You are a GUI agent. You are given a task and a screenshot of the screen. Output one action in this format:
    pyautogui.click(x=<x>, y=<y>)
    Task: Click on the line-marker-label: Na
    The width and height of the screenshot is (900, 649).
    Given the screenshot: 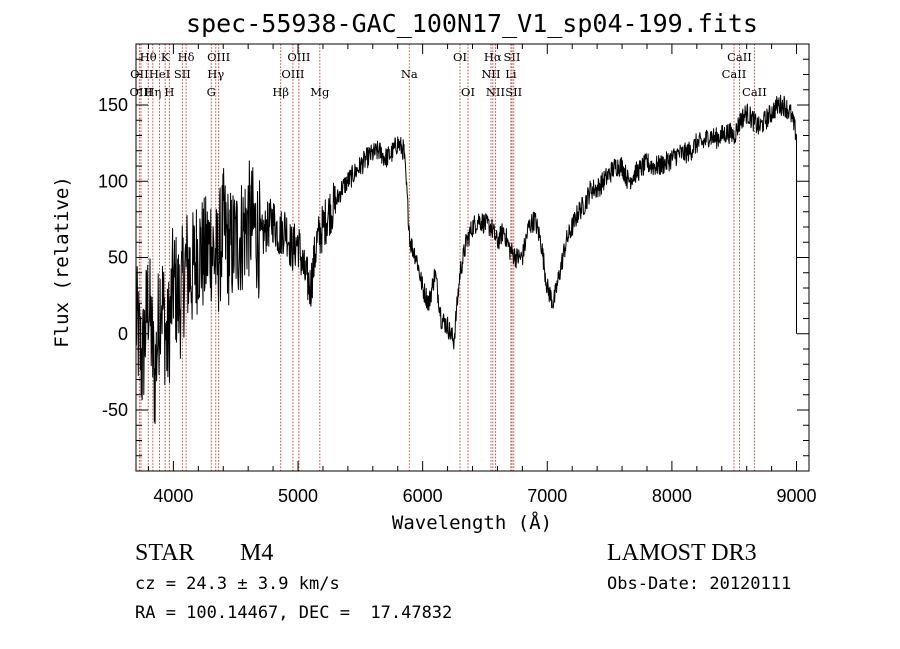 What is the action you would take?
    pyautogui.click(x=409, y=74)
    